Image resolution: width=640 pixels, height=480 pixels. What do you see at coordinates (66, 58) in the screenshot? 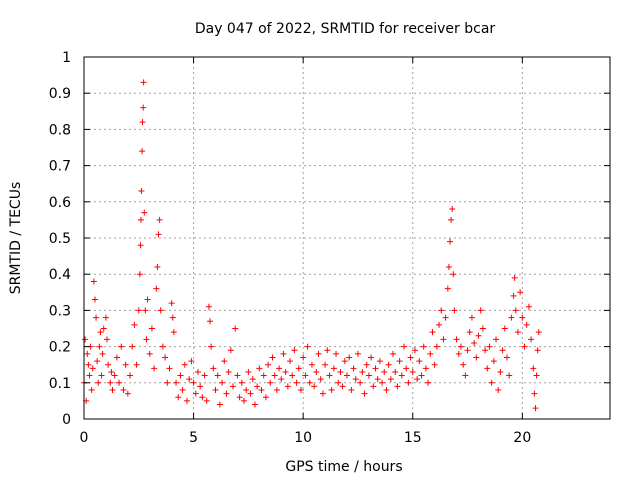
I see `y-tick-label: 1` at bounding box center [66, 58].